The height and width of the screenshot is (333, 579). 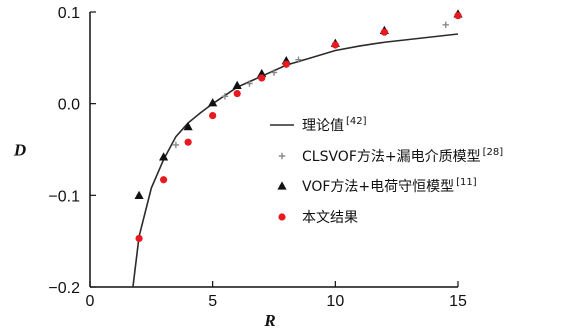 I want to click on legend-citation: [11], so click(x=466, y=182).